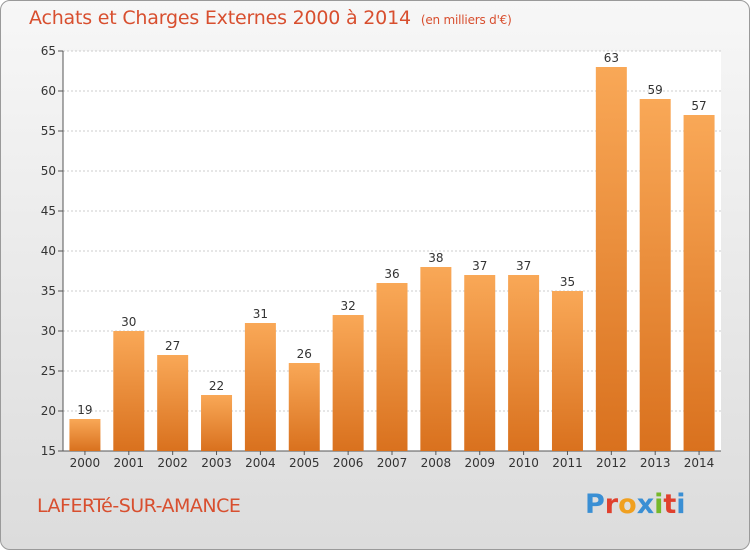 The width and height of the screenshot is (750, 550). Describe the element at coordinates (220, 18) in the screenshot. I see `chart-title-text: Achats et Charges Externes 2000 à 2014` at that location.